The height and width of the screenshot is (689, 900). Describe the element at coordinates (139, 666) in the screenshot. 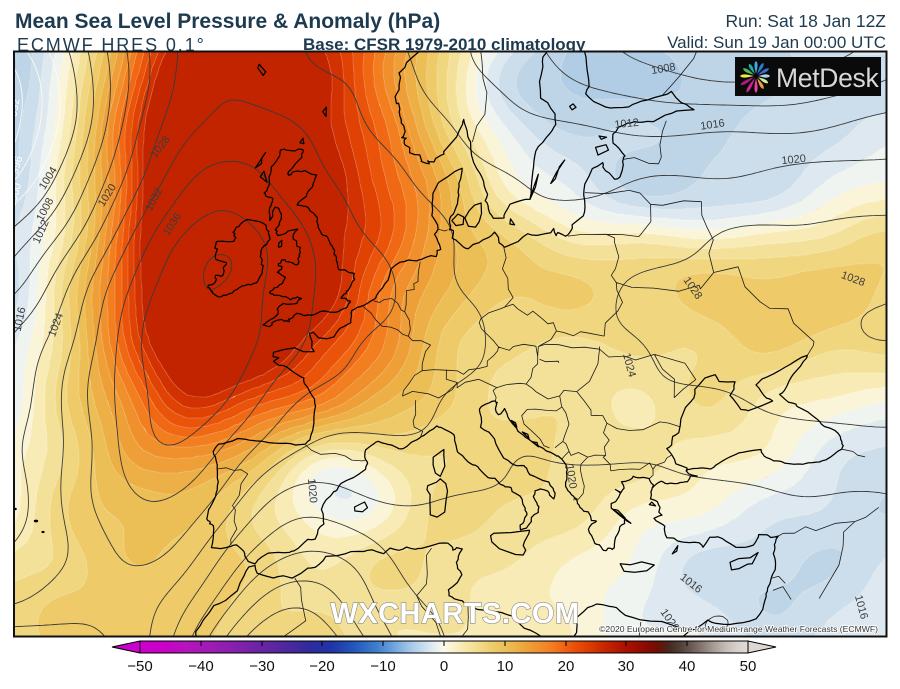

I see `svg-text: −50` at that location.